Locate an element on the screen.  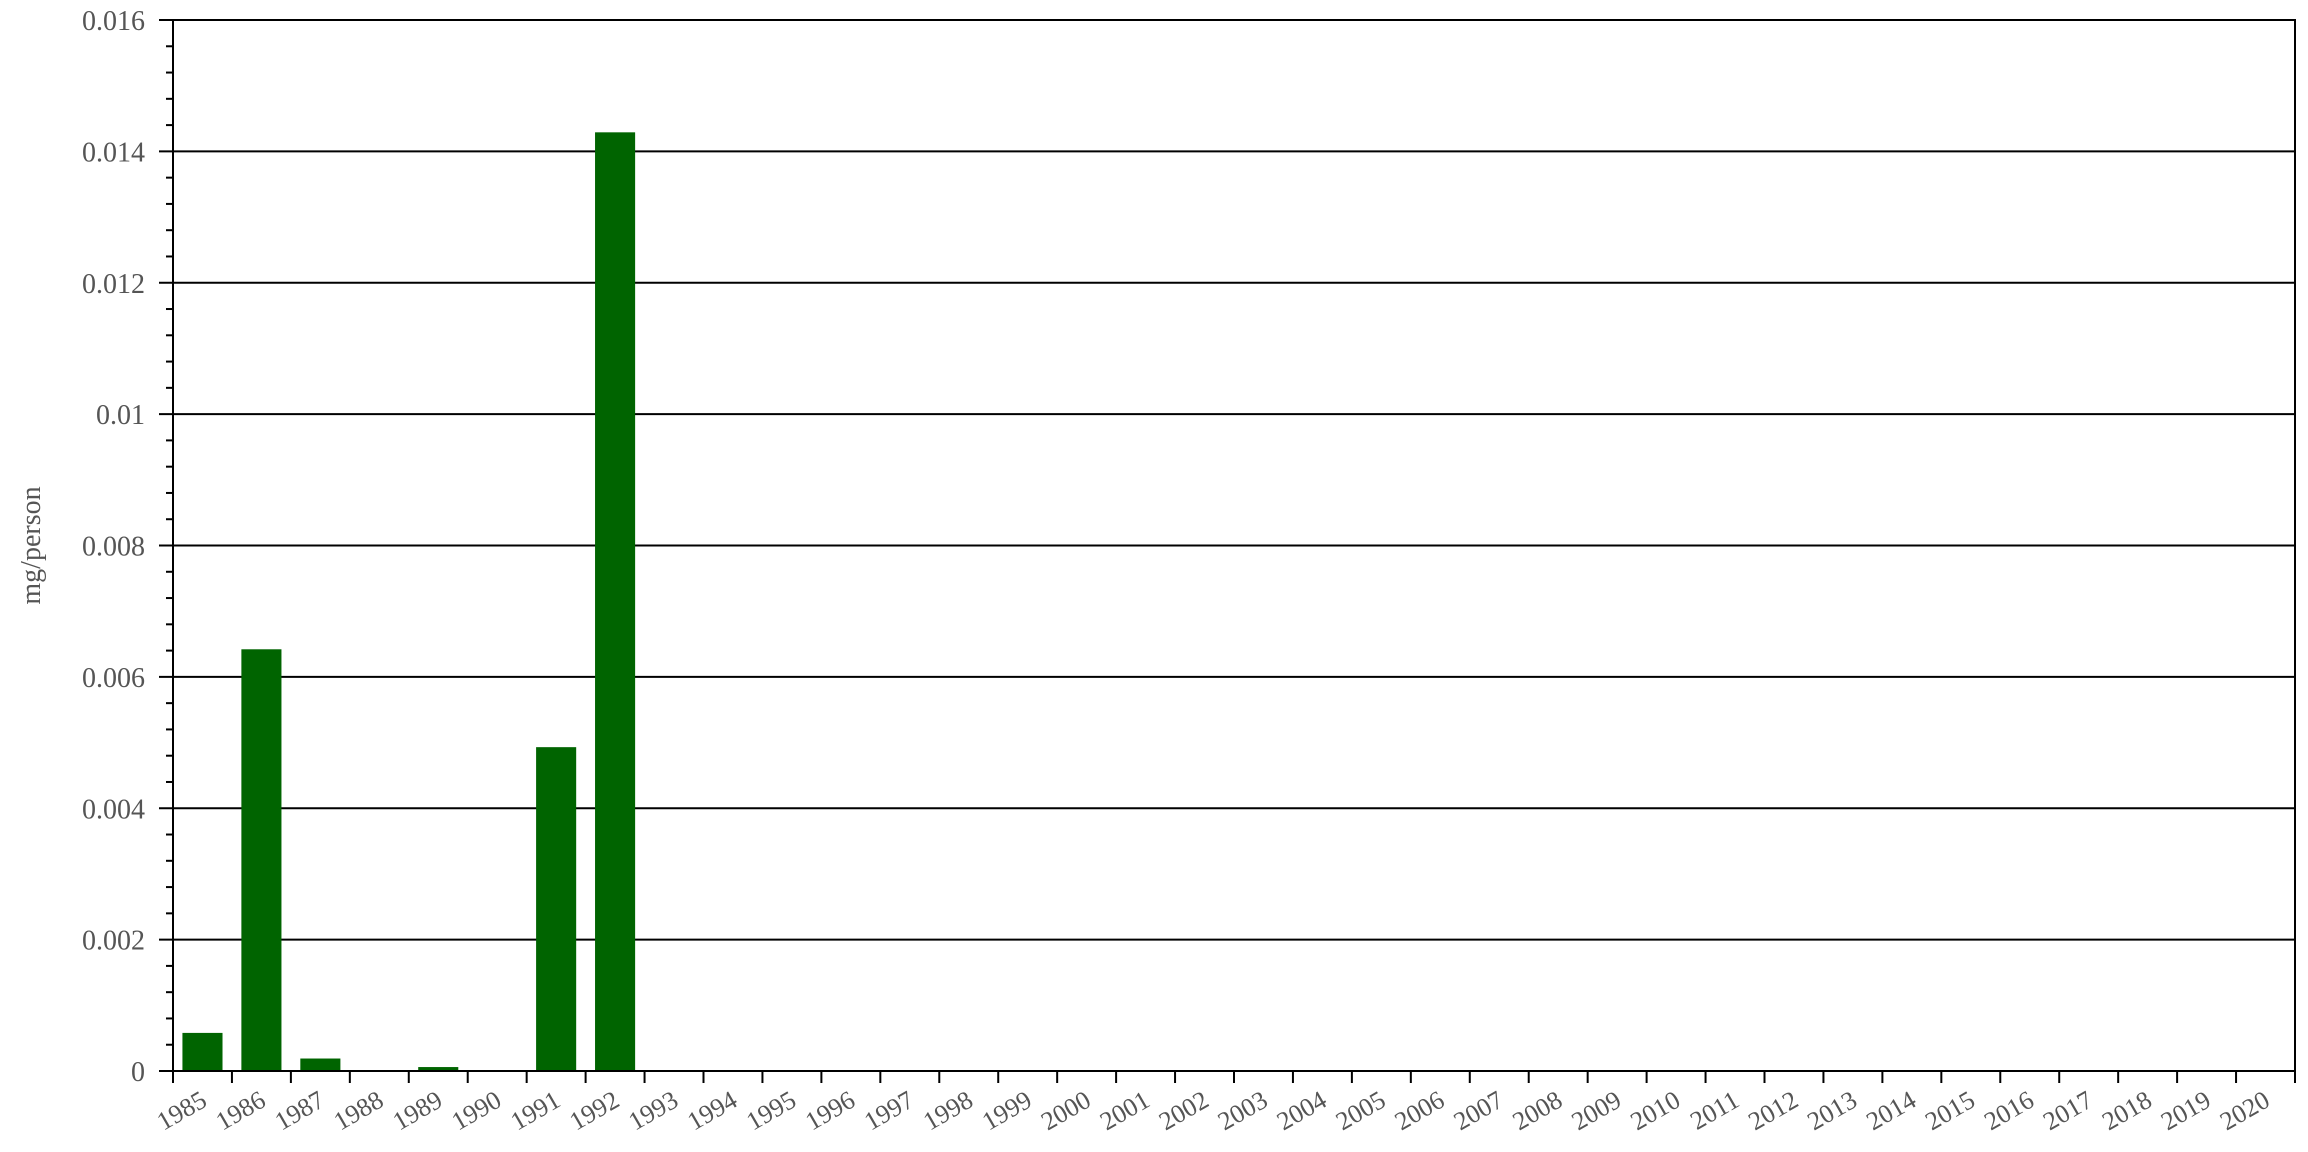
y-tick-label: 0.002 is located at coordinates (113, 941).